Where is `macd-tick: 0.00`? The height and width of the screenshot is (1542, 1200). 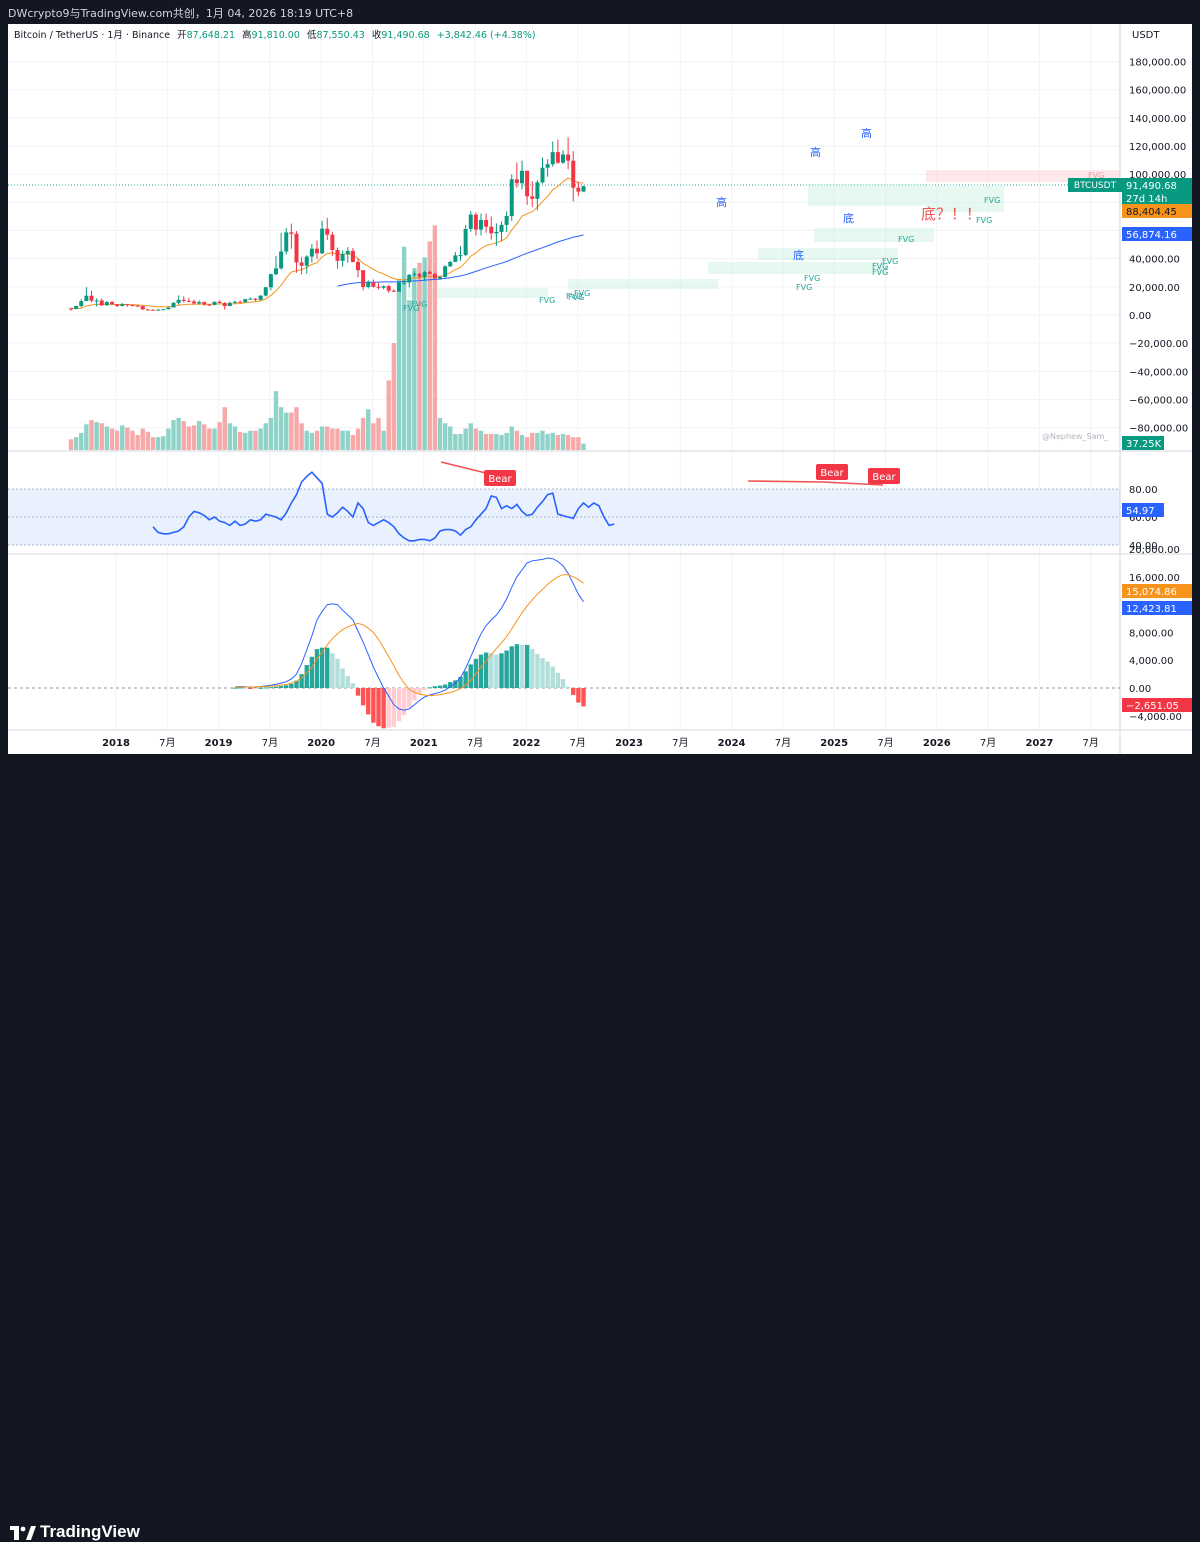 macd-tick: 0.00 is located at coordinates (1140, 689).